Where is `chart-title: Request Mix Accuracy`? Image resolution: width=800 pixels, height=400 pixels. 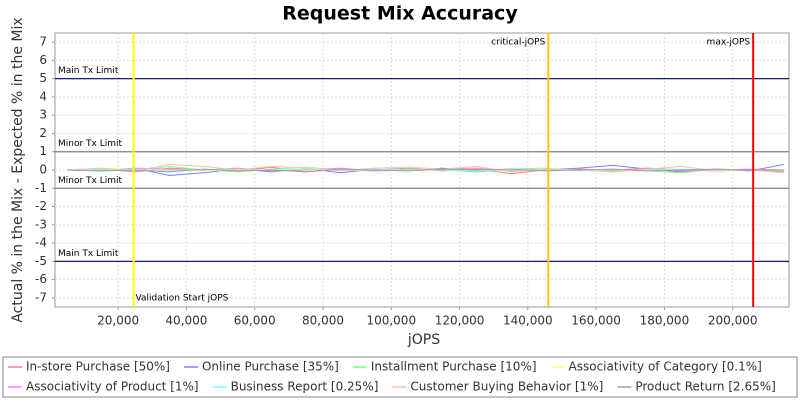
chart-title: Request Mix Accuracy is located at coordinates (400, 14).